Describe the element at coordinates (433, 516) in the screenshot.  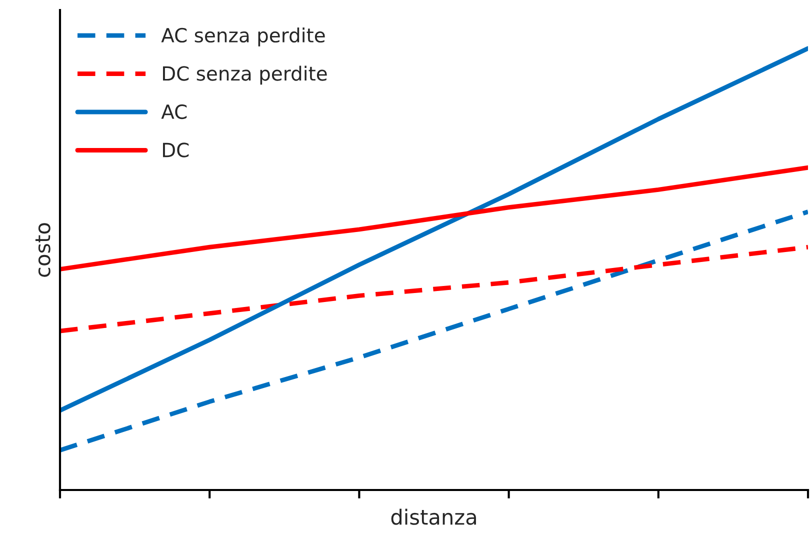
I see `x-axis-title: distanza` at that location.